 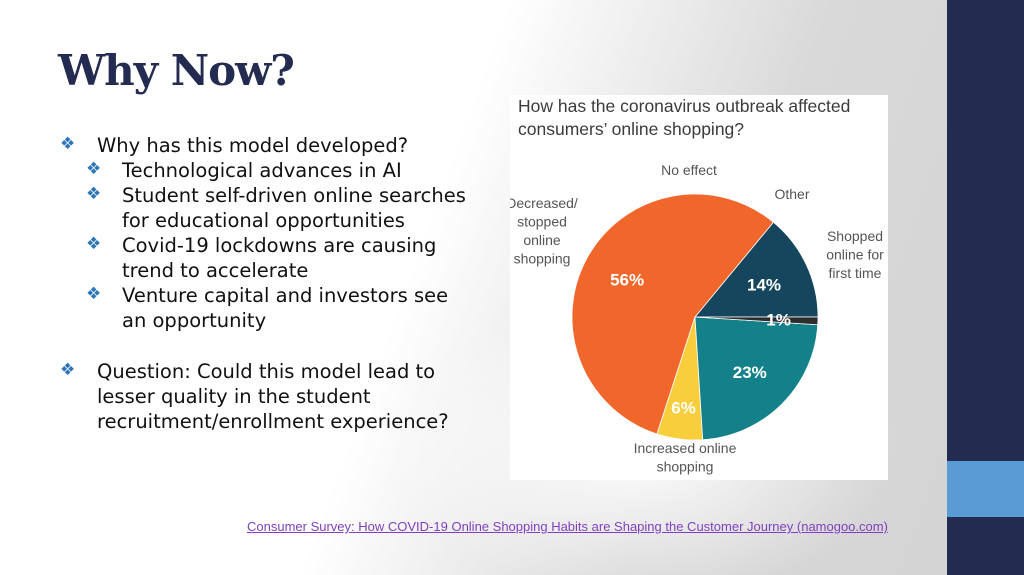 I want to click on bullet-text: Why has this model developed?, so click(x=253, y=145).